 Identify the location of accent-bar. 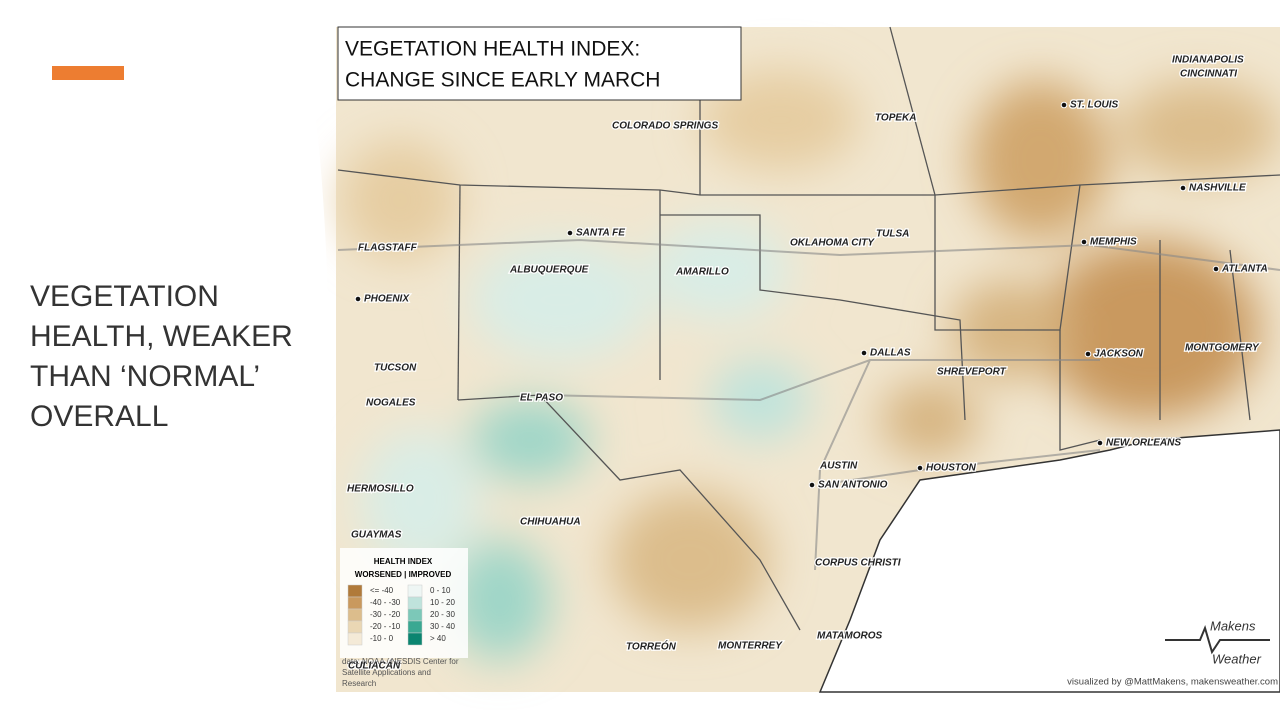
(88, 73).